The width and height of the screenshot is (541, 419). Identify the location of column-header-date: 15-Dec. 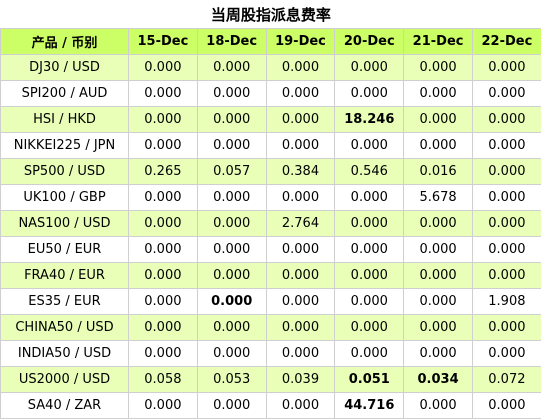
(163, 42).